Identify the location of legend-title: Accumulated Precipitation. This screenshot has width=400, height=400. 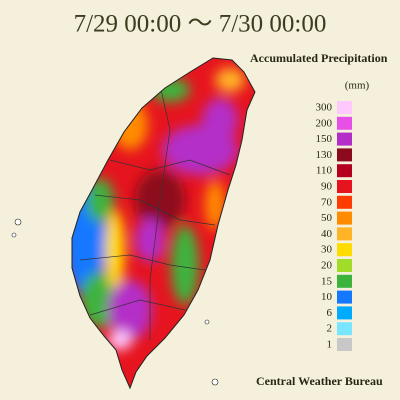
(319, 58).